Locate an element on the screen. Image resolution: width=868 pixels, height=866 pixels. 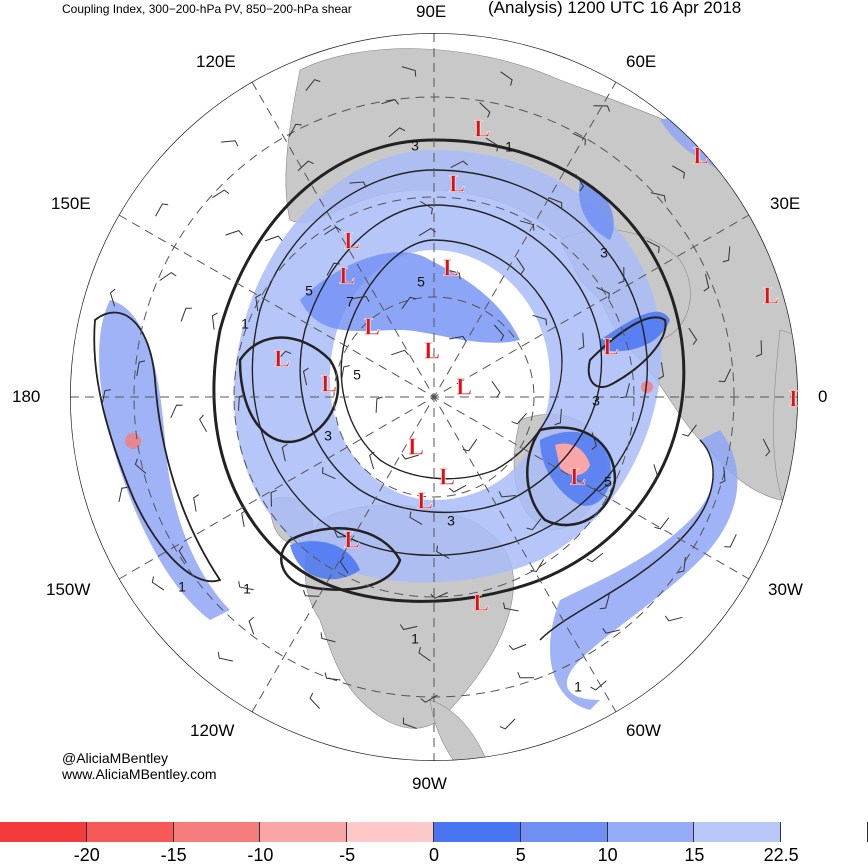
lon-label-60w: 60W is located at coordinates (643, 730).